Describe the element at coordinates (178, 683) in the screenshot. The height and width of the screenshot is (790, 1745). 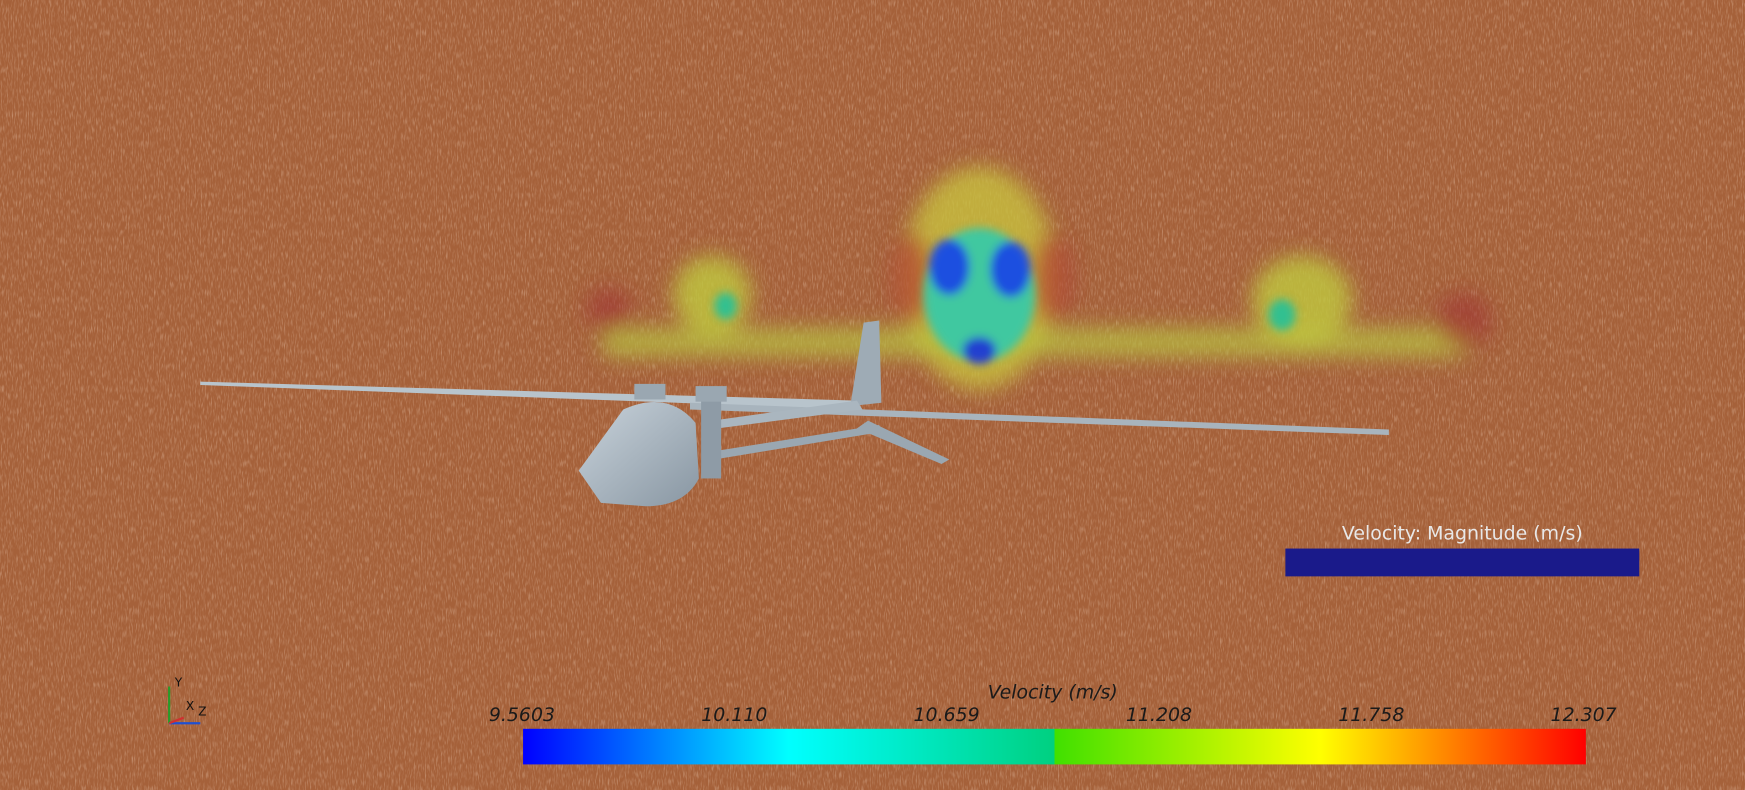
I see `axis-label: Y` at that location.